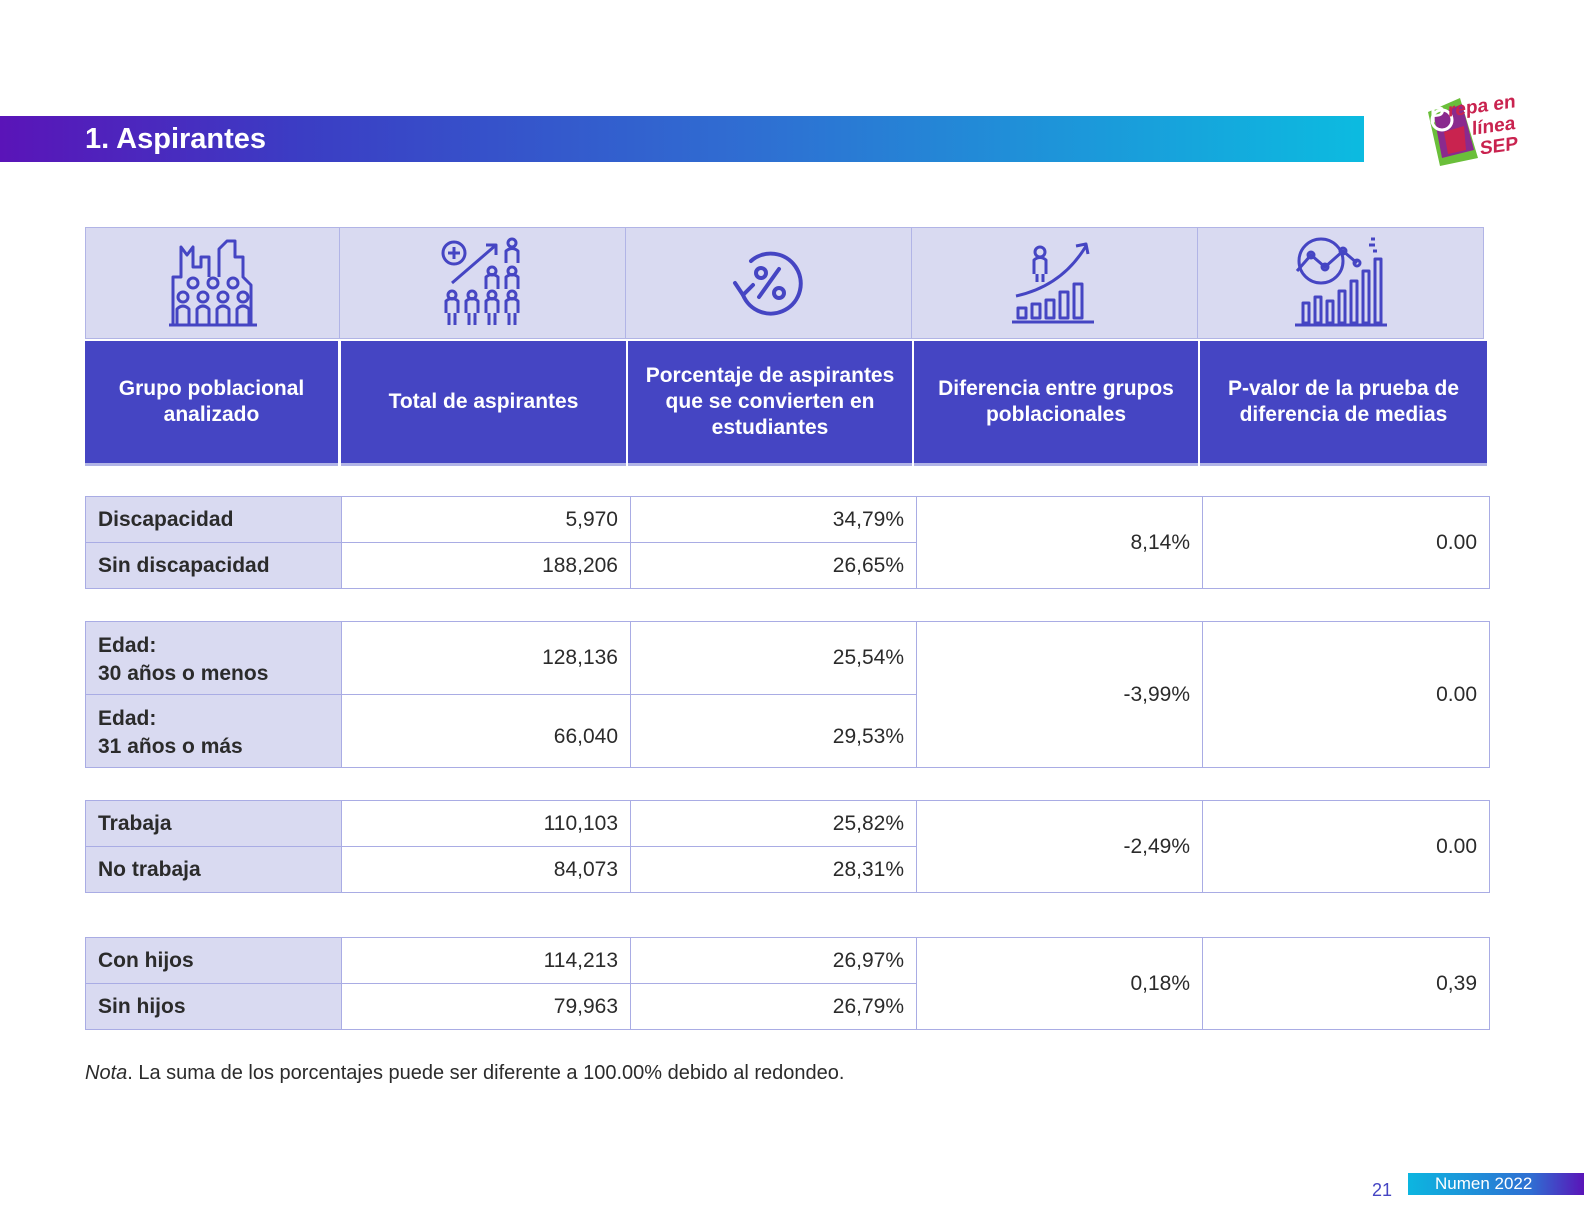 The image size is (1584, 1224). Describe the element at coordinates (773, 565) in the screenshot. I see `cell-porcentaje: 26,65%` at that location.